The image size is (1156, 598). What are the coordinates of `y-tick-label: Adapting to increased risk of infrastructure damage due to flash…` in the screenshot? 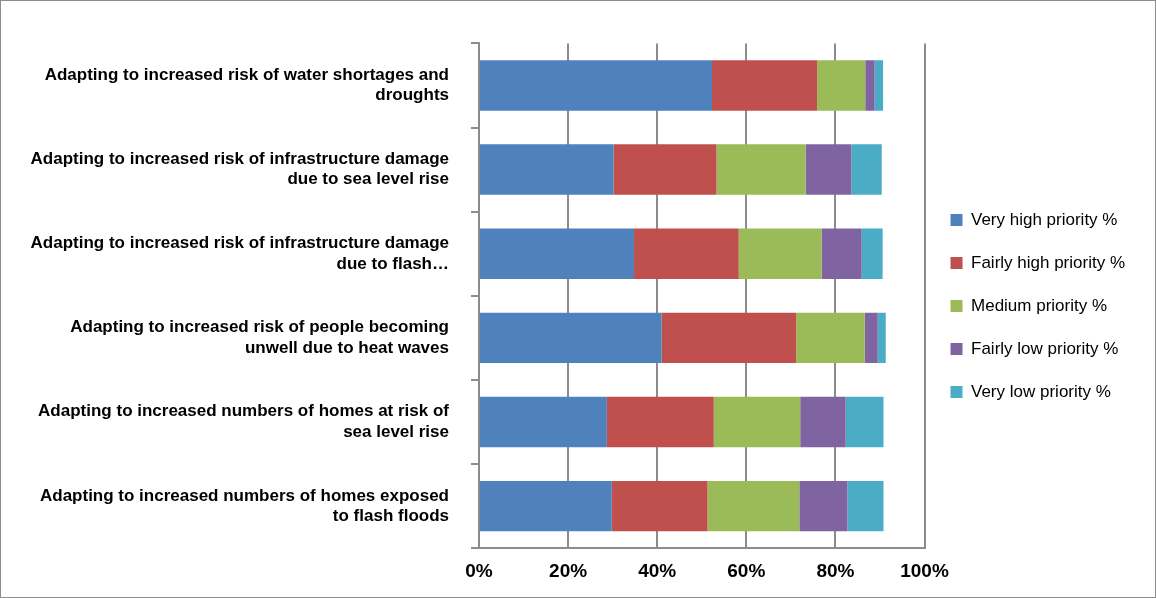 It's located at (239, 253).